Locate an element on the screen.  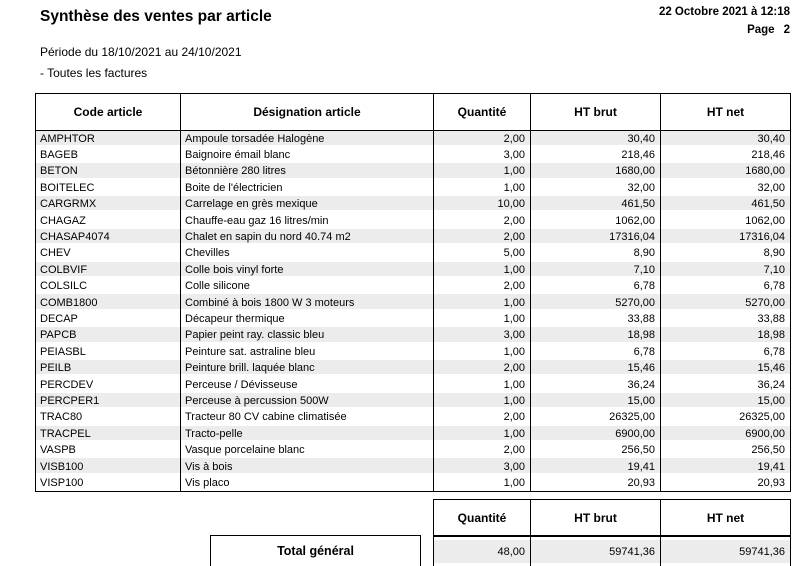
summary-header-table: Quantité HT brut HT net is located at coordinates (612, 517).